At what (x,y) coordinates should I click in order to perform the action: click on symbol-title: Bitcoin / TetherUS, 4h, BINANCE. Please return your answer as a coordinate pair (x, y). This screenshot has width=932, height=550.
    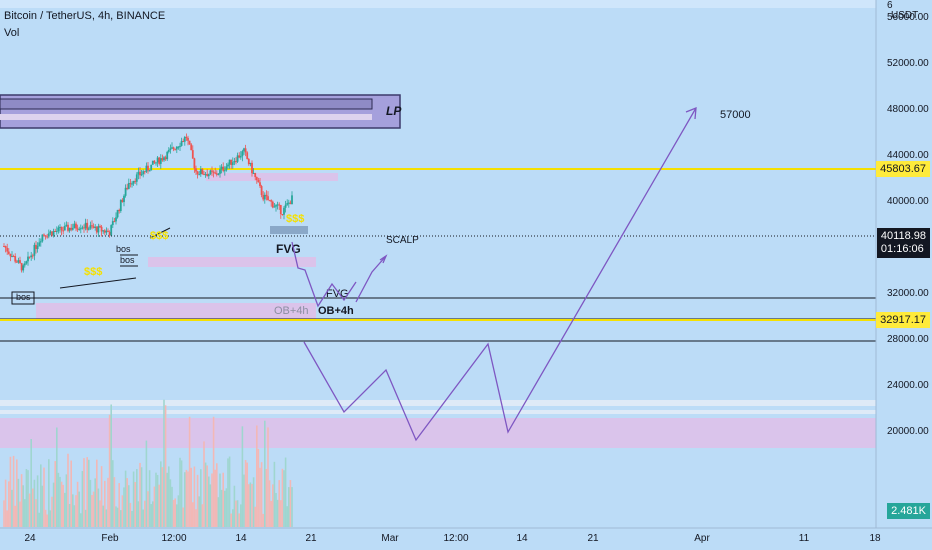
    Looking at the image, I should click on (85, 16).